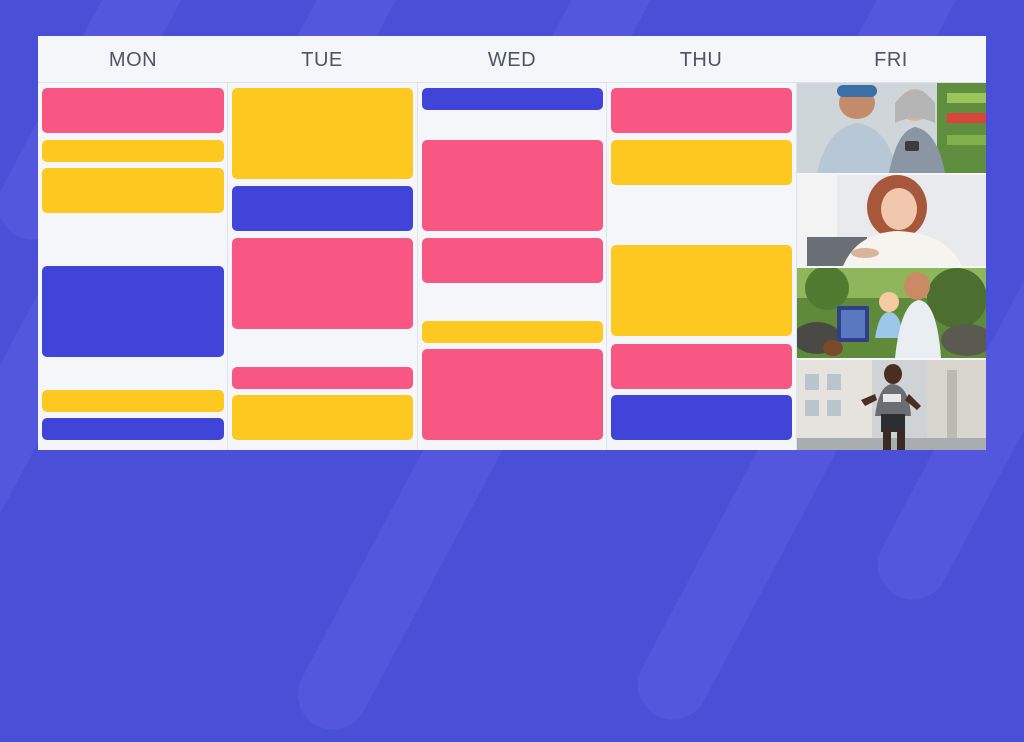 The height and width of the screenshot is (742, 1024). Describe the element at coordinates (133, 60) in the screenshot. I see `day-header-mon: MON` at that location.